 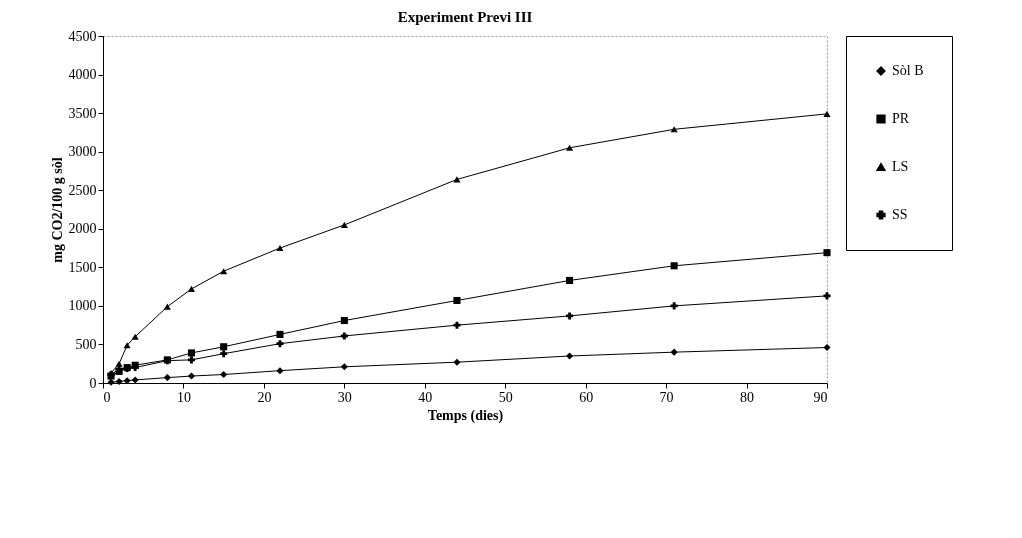 I want to click on x-tick-label: 80, so click(x=747, y=397).